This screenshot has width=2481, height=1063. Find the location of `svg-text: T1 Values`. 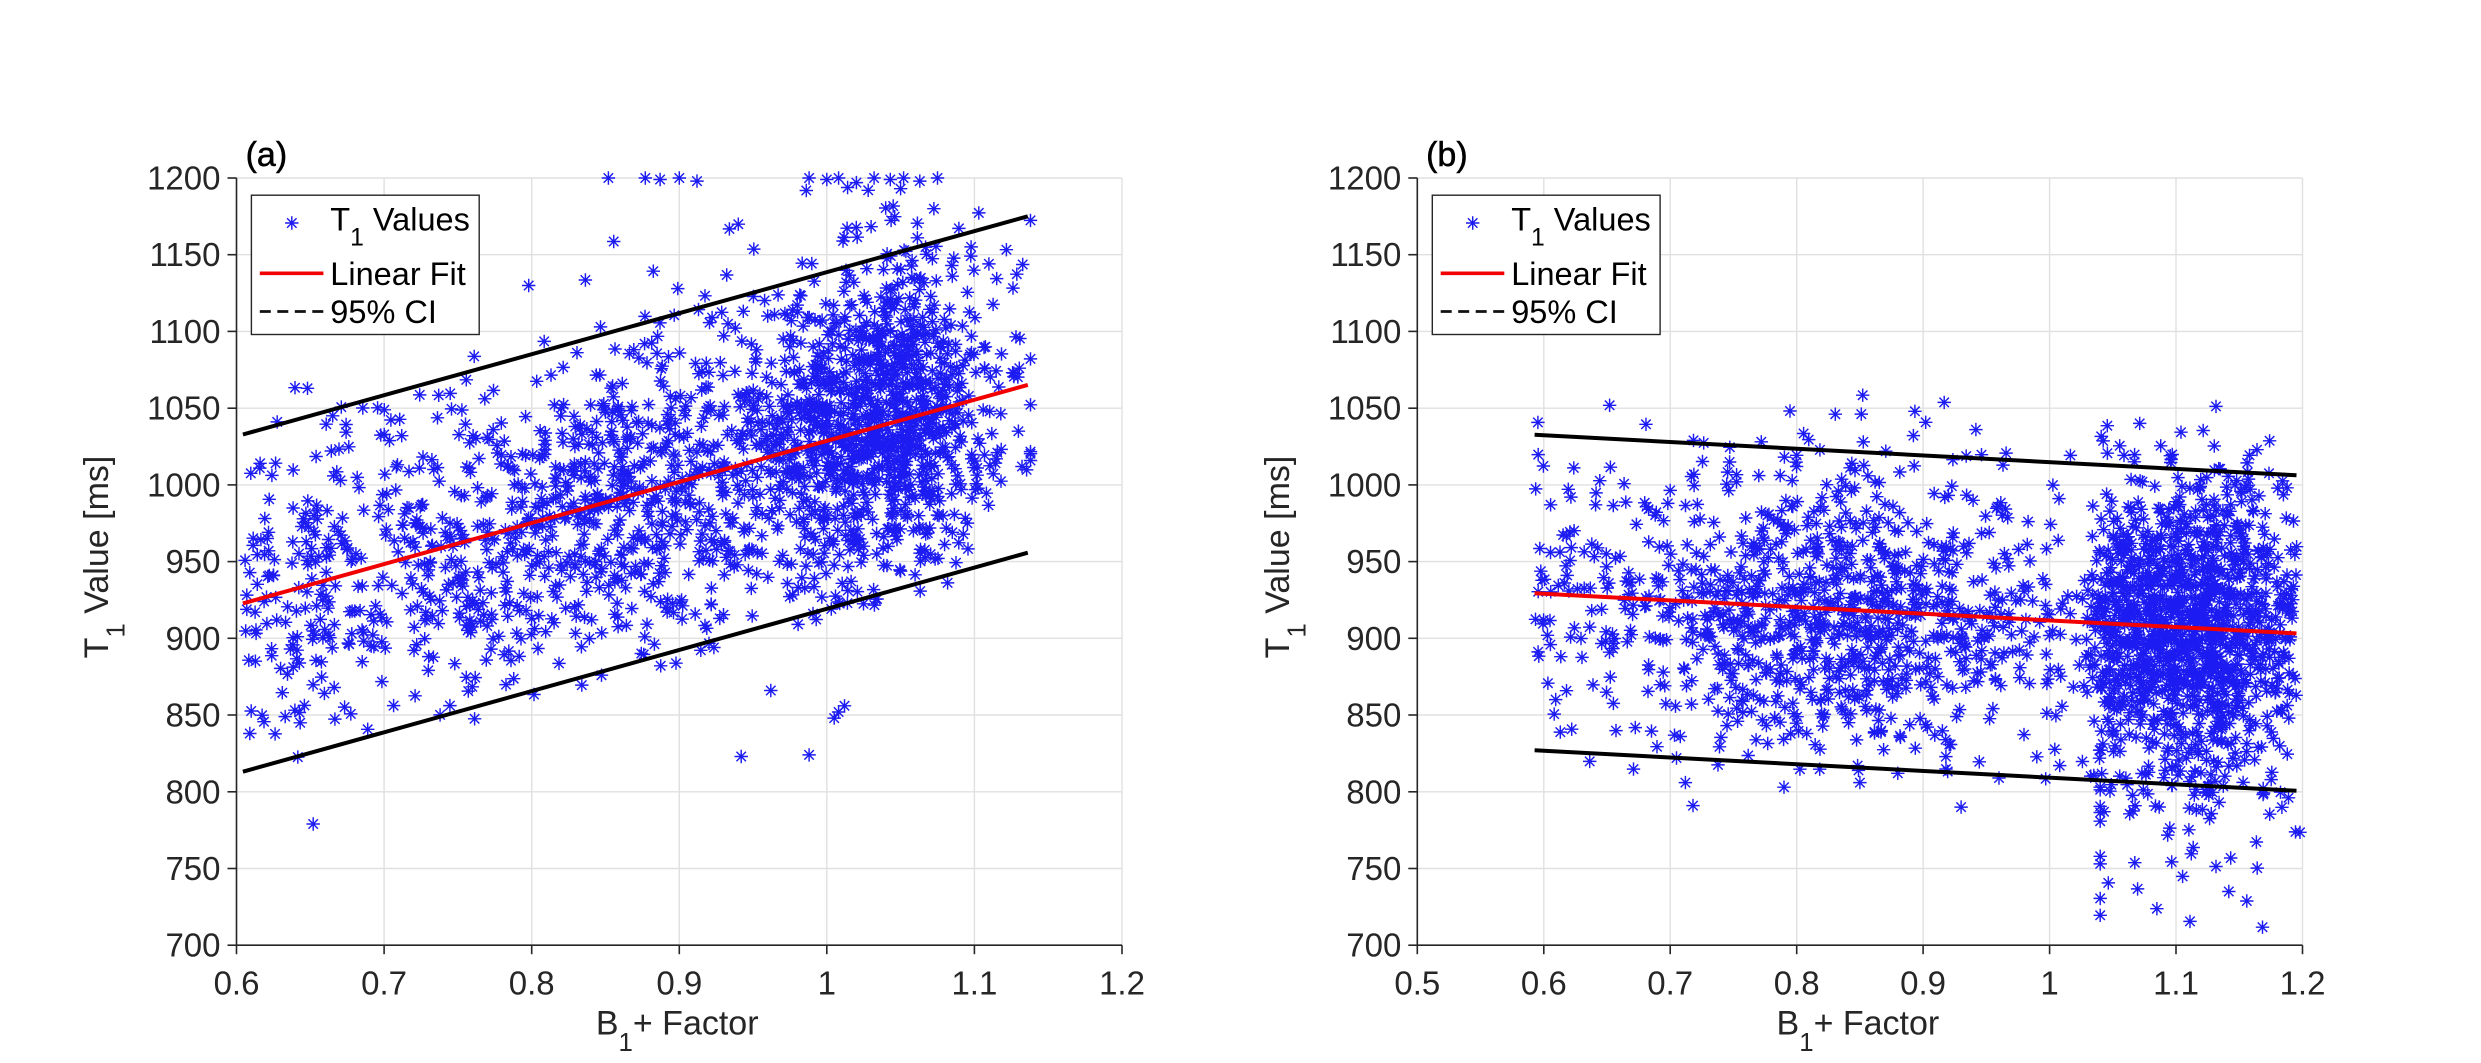

svg-text: T1 Values is located at coordinates (1581, 227).